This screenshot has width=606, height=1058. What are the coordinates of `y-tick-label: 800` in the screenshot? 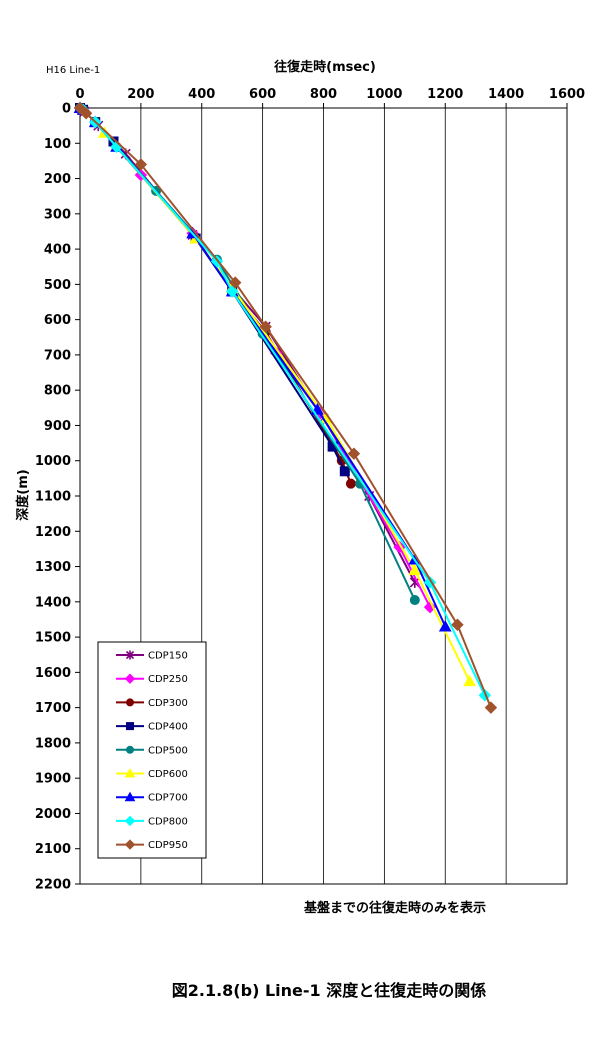 It's located at (57, 391).